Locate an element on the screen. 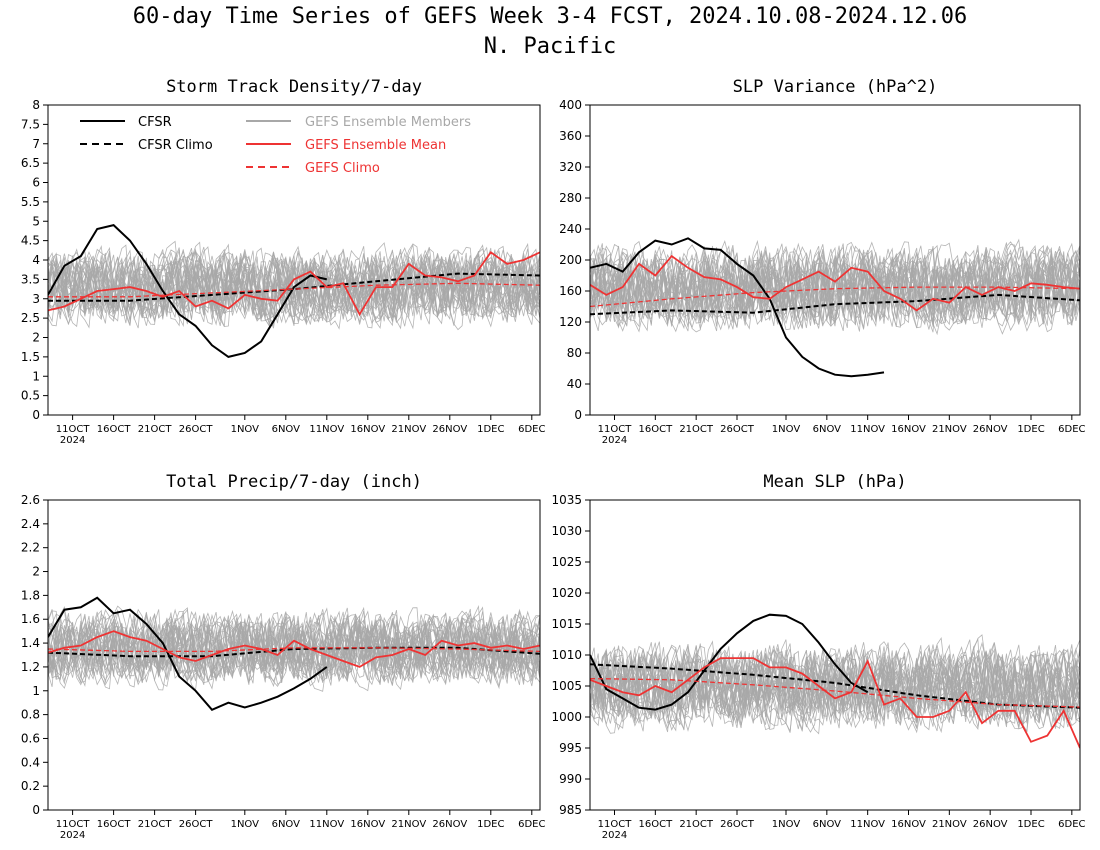 Image resolution: width=1100 pixels, height=850 pixels. panel-title: Mean SLP (hPa) is located at coordinates (834, 482).